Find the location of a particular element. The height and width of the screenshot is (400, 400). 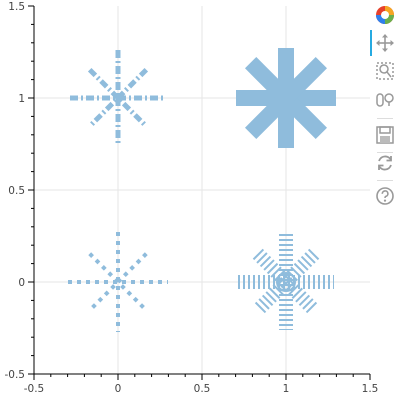

pan-tool-icon is located at coordinates (385, 43).